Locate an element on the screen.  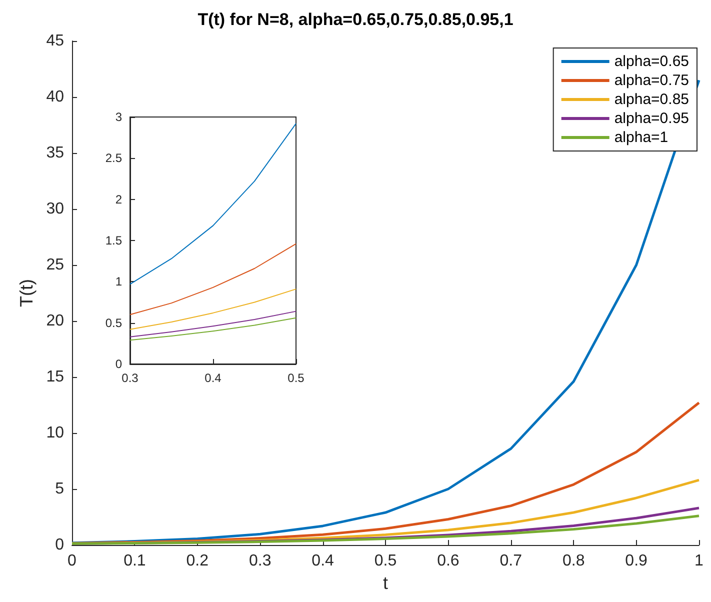
legend-label: alpha=1 is located at coordinates (641, 137).